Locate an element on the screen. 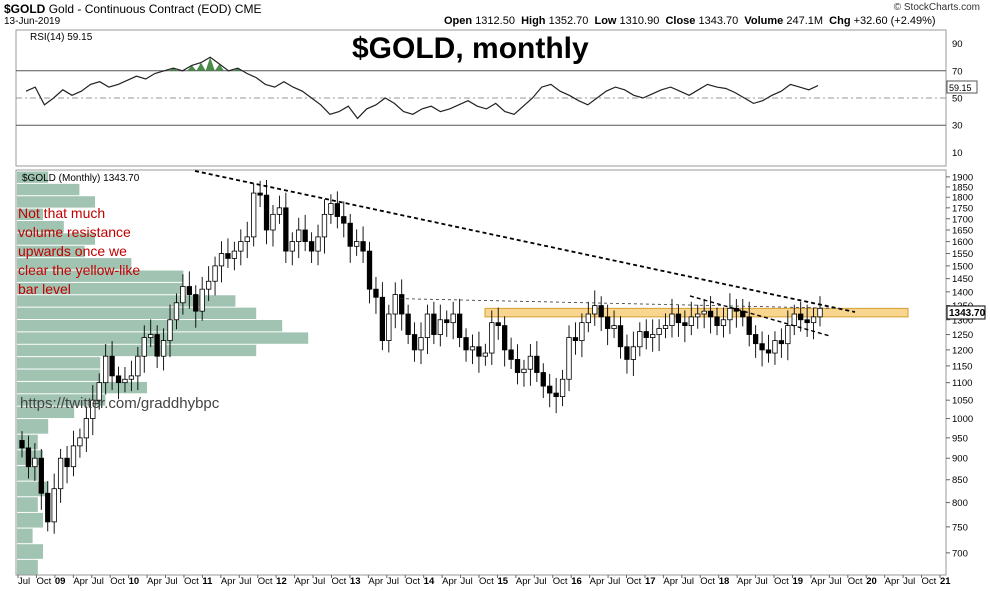 This screenshot has width=990, height=591. horizontal-resistance-line is located at coordinates (620, 303).